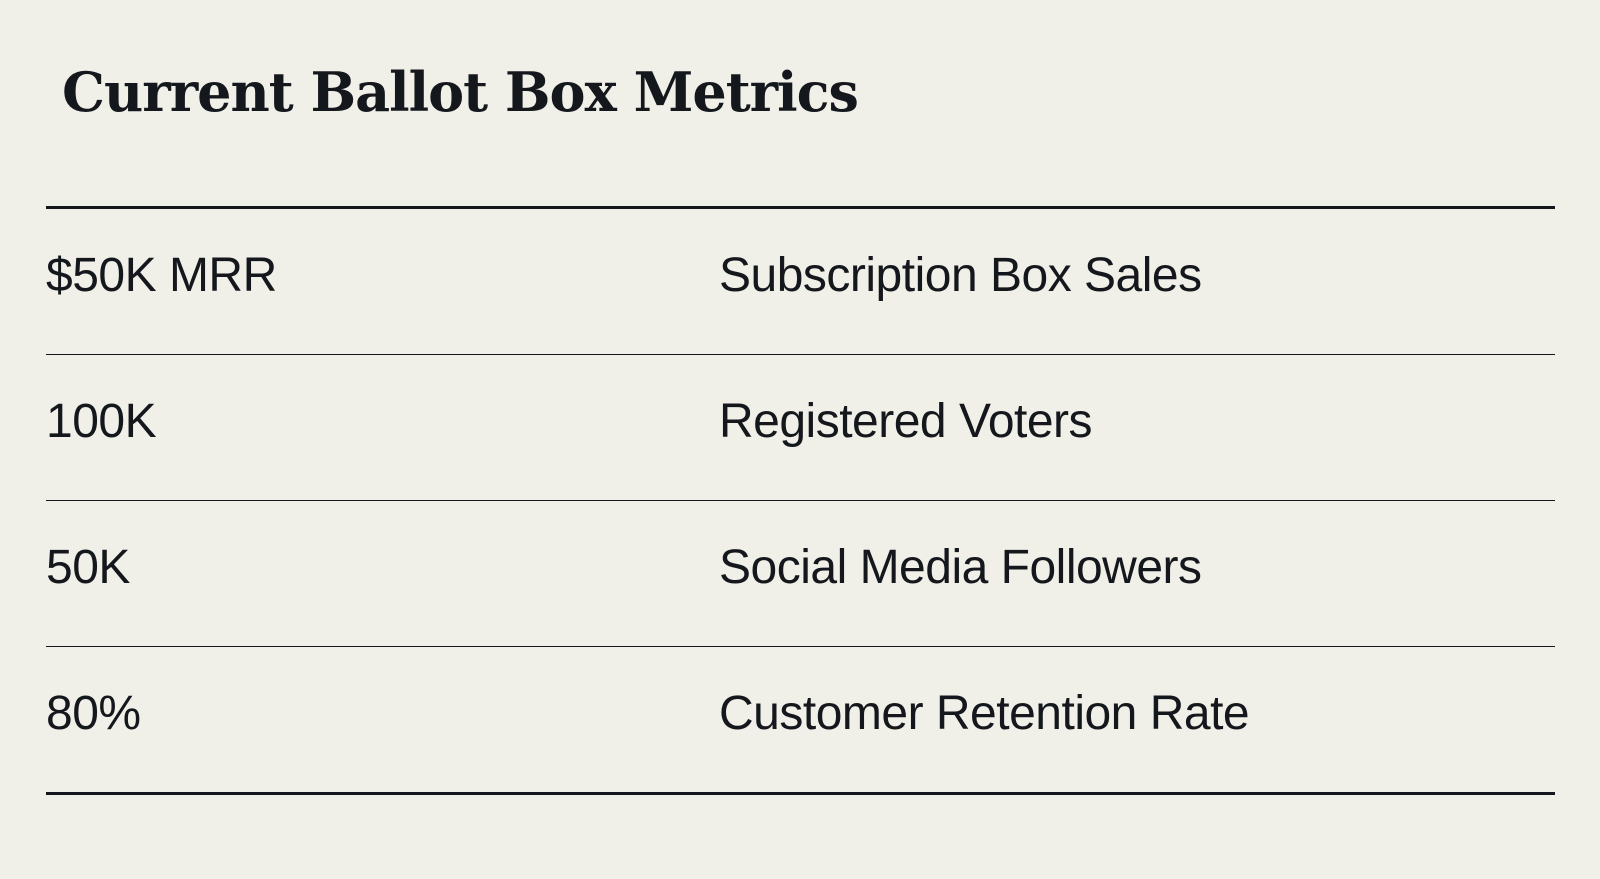  What do you see at coordinates (460, 92) in the screenshot?
I see `page-title: Current Ballot Box Metrics` at bounding box center [460, 92].